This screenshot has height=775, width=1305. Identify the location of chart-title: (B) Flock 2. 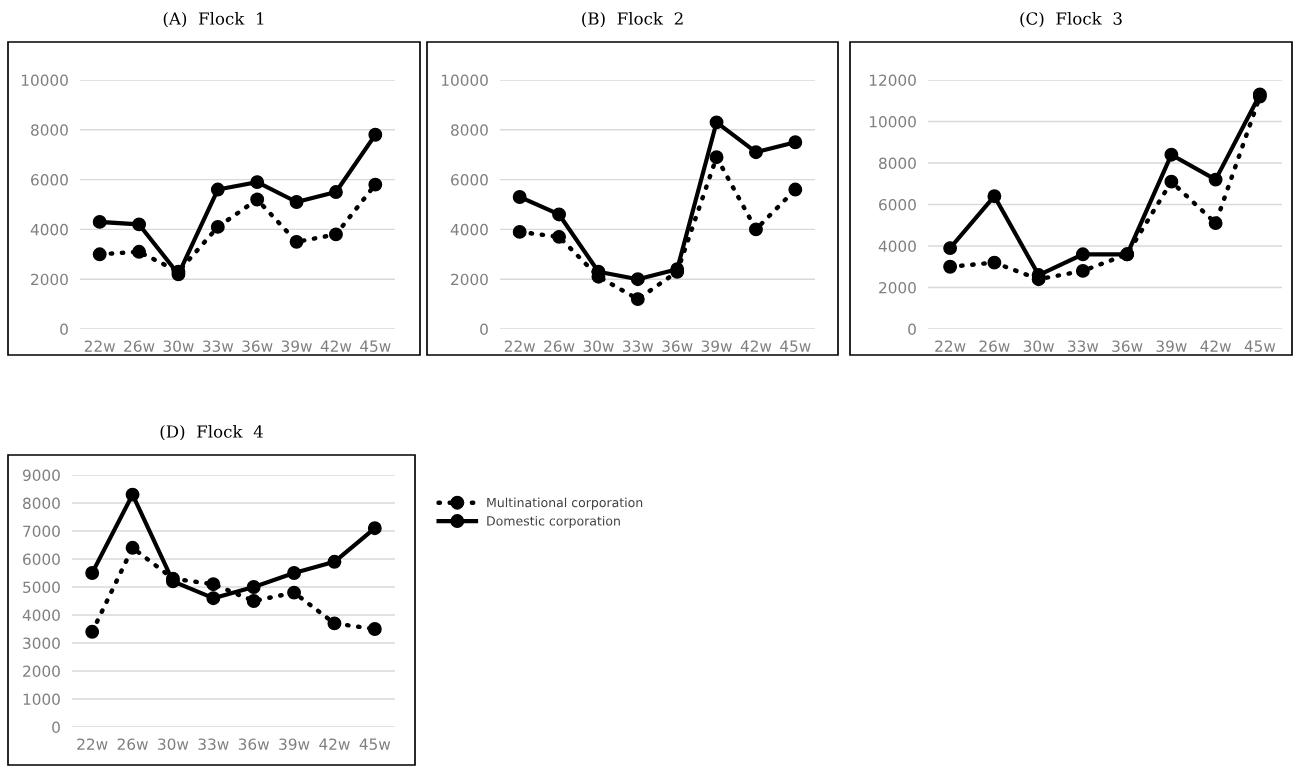
(632, 19).